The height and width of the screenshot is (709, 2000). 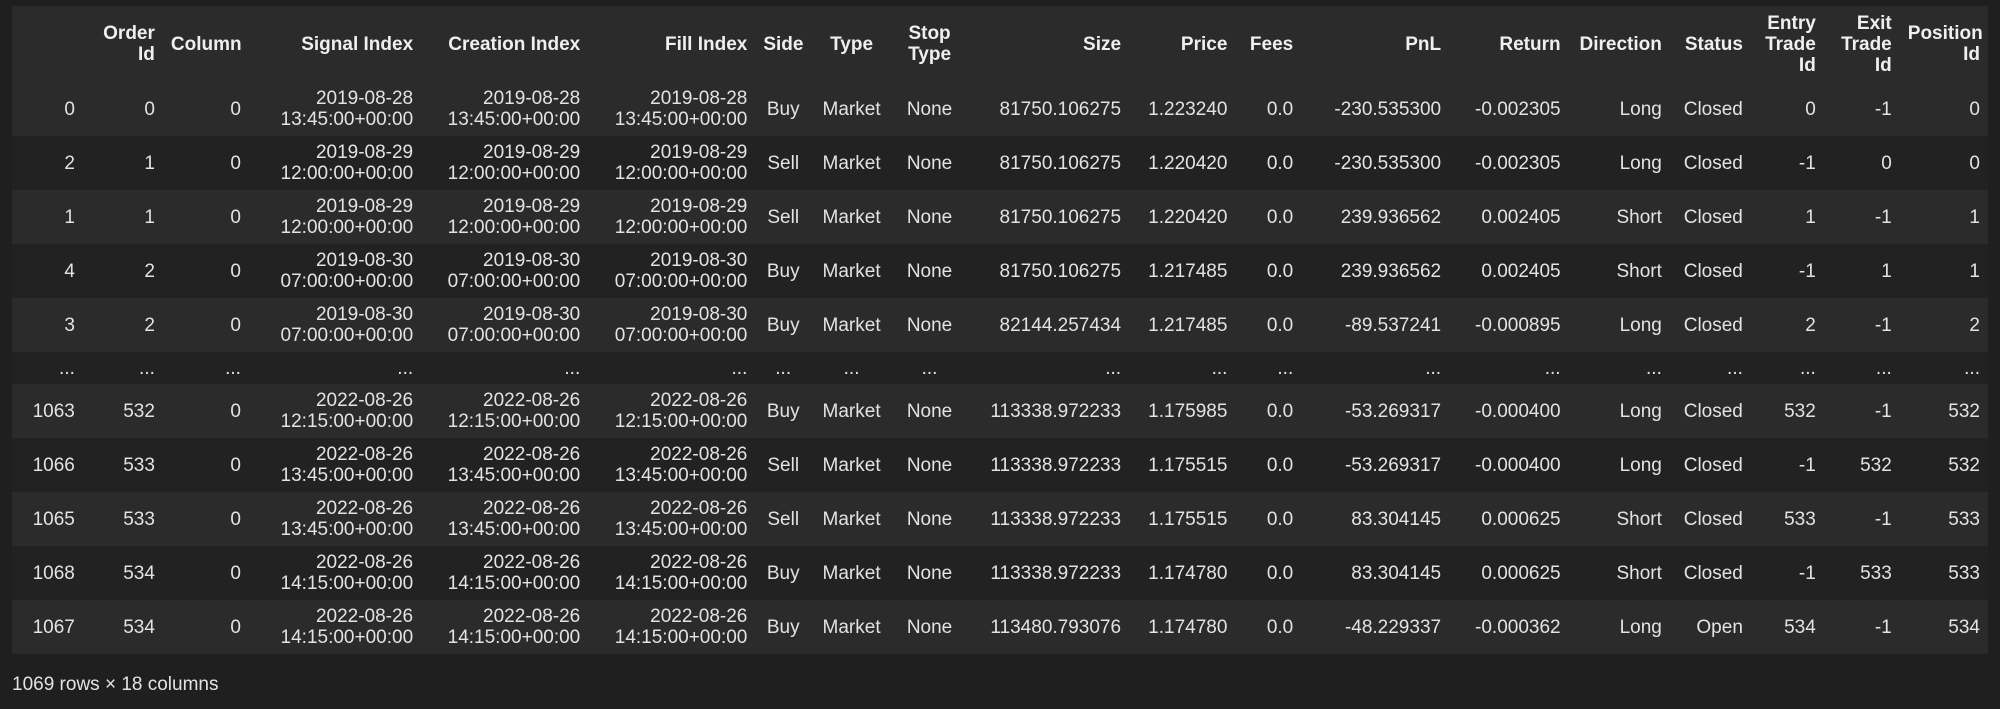 What do you see at coordinates (1393, 465) in the screenshot?
I see `cell-pnl: -53.269317` at bounding box center [1393, 465].